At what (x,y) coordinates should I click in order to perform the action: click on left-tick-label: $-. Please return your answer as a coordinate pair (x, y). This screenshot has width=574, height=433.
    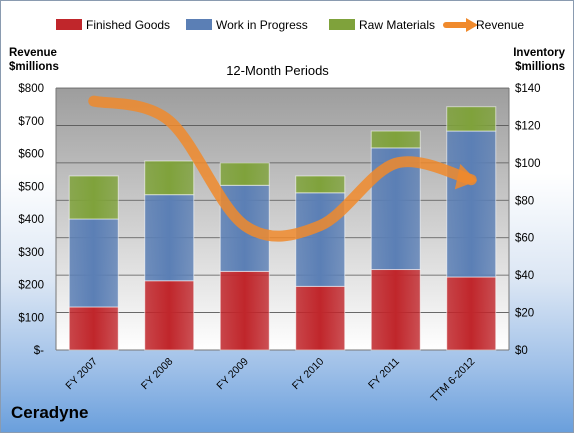
    Looking at the image, I should click on (39, 351).